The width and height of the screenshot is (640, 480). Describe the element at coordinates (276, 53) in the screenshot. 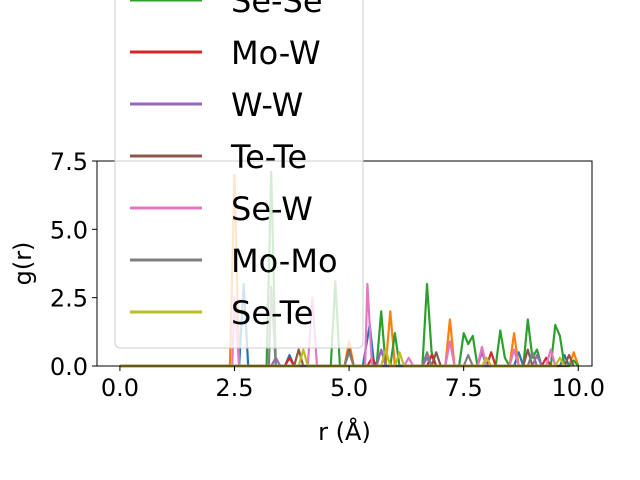

I see `legend-label: Mo-W` at that location.